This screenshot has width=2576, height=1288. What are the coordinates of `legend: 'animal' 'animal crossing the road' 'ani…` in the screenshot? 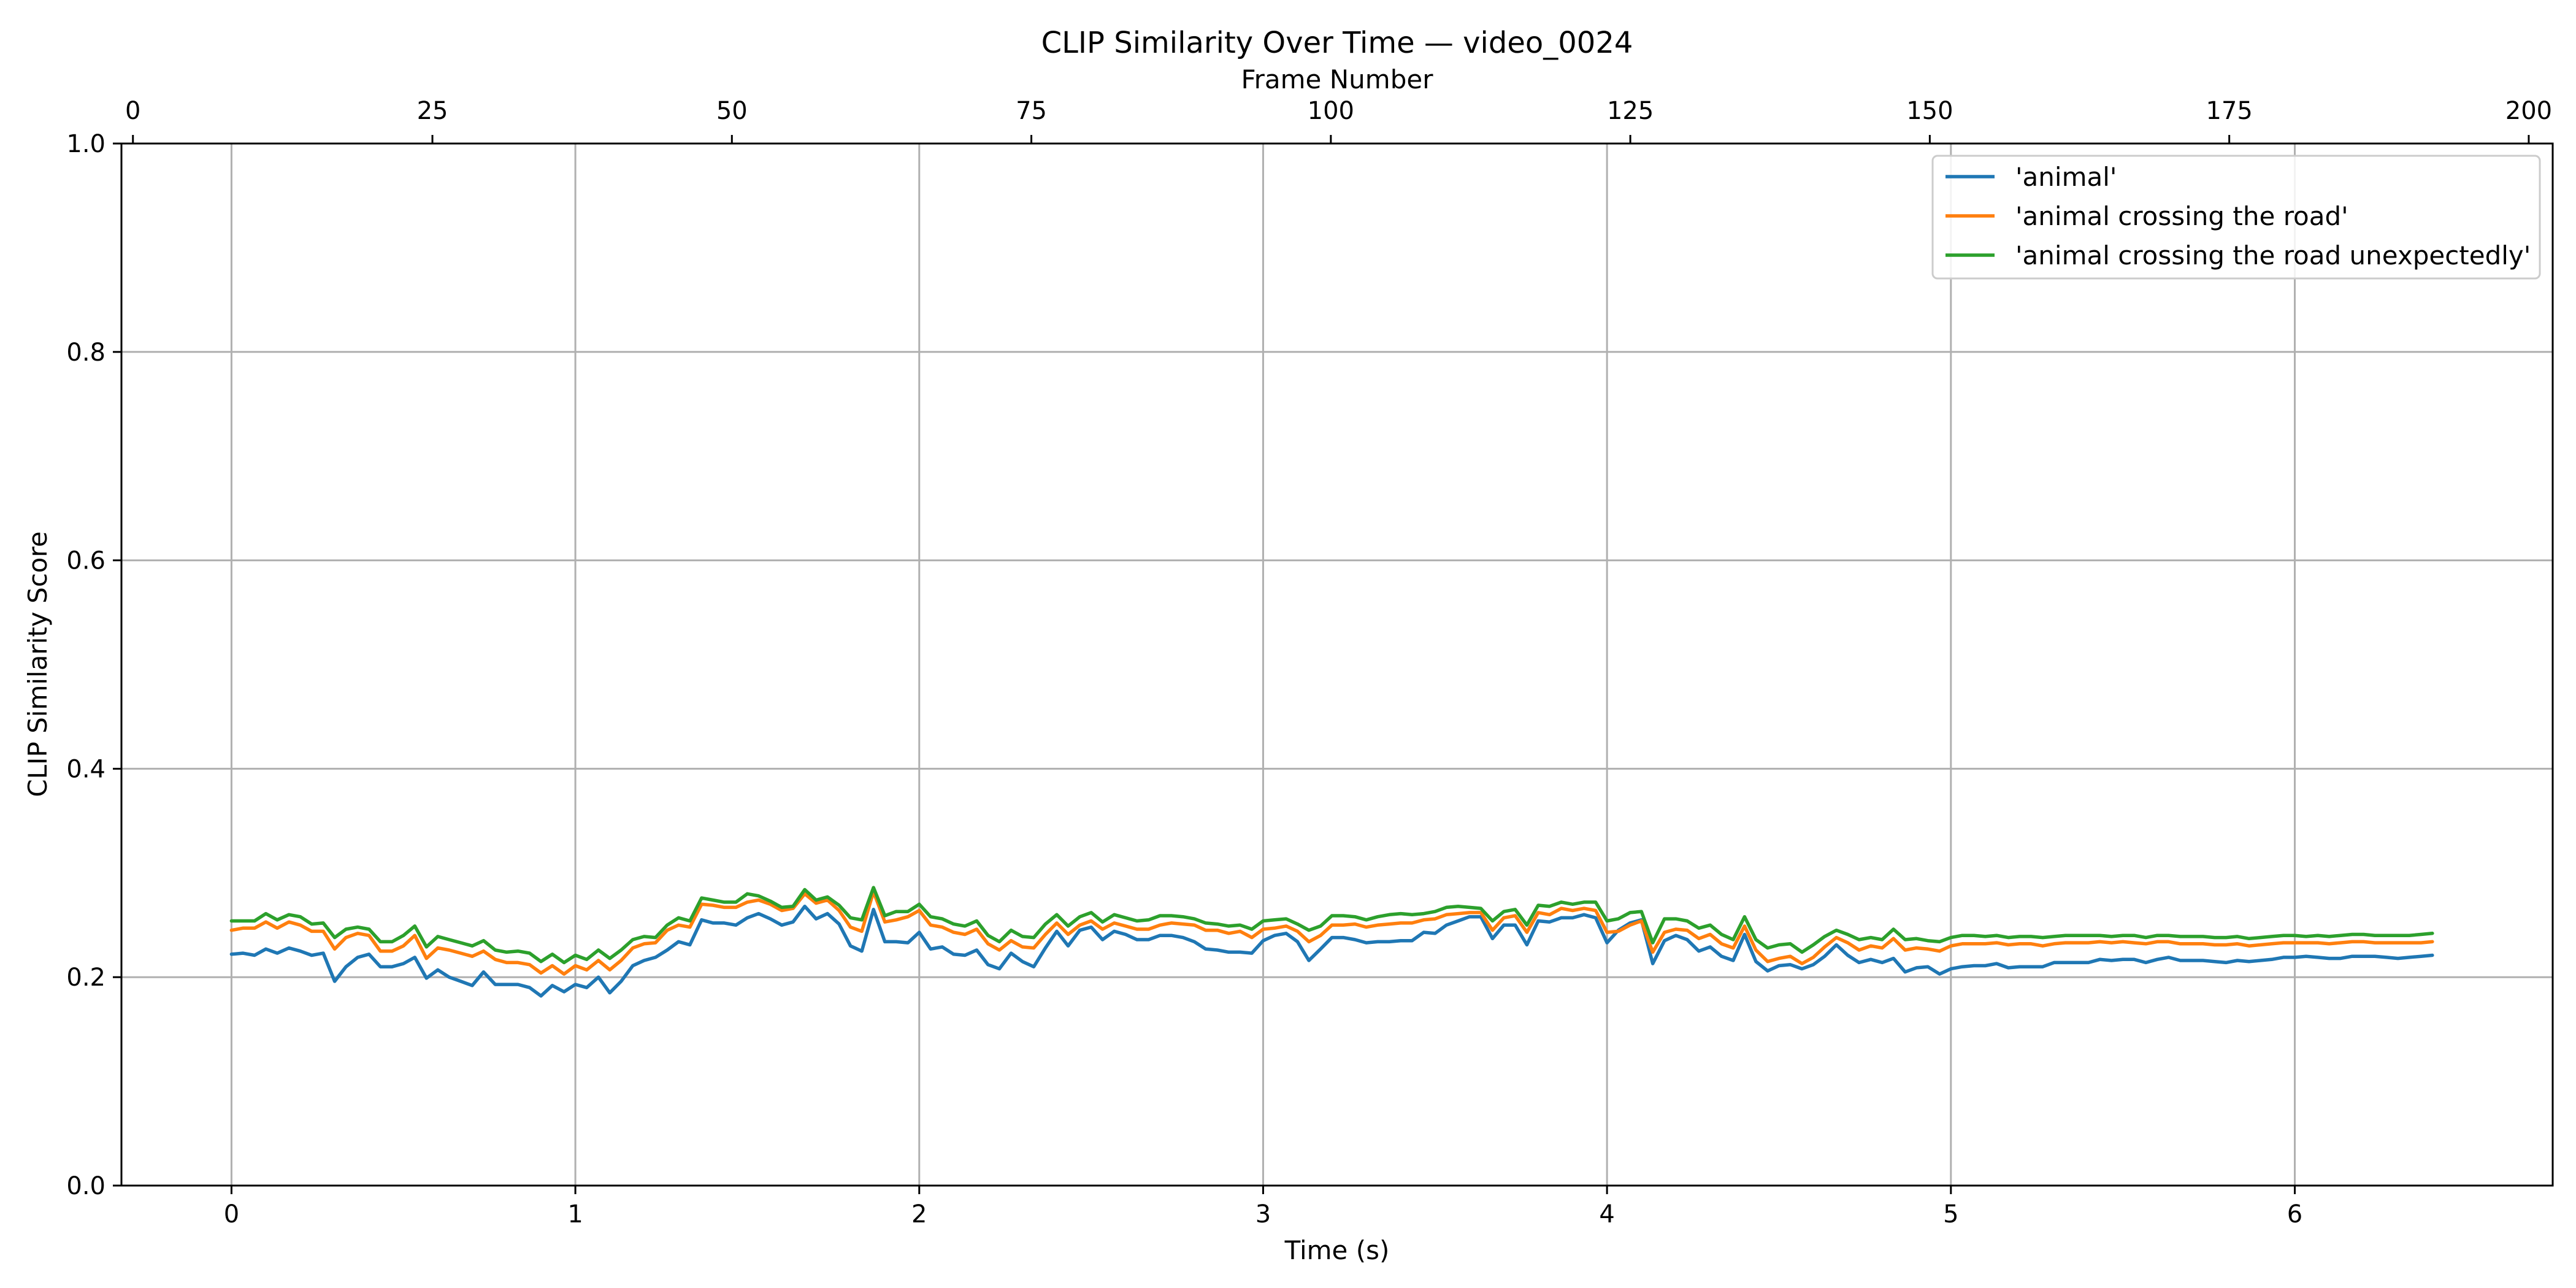 It's located at (2236, 217).